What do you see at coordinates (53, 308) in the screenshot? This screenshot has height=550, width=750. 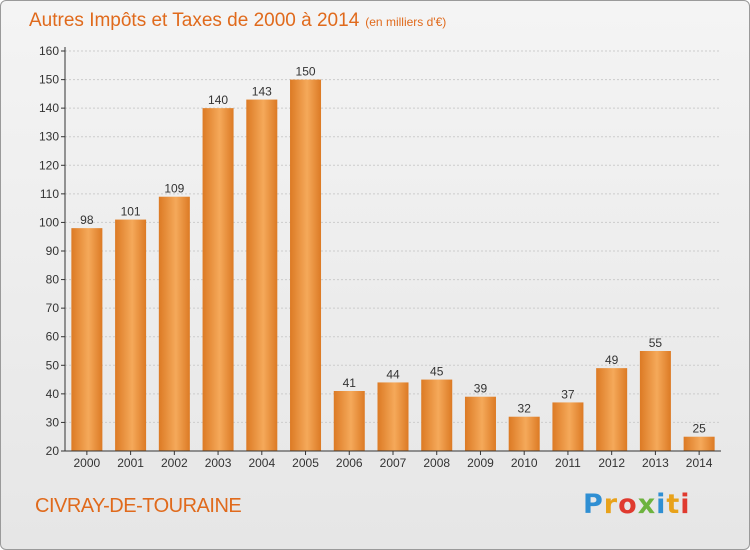 I see `y-tick-label: 70` at bounding box center [53, 308].